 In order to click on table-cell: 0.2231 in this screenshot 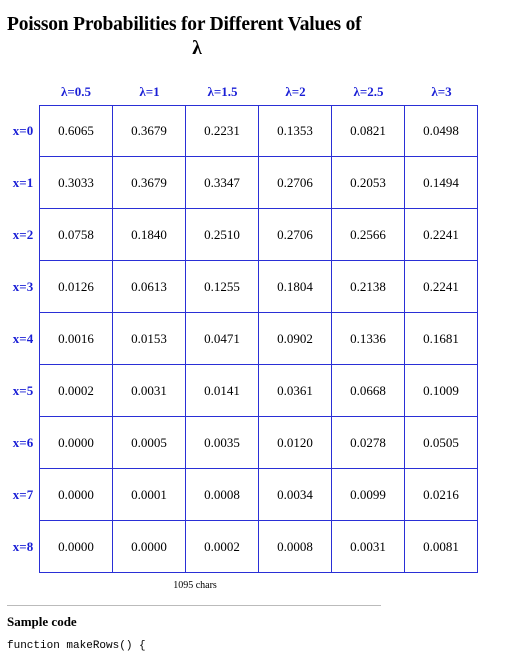, I will do `click(222, 131)`.